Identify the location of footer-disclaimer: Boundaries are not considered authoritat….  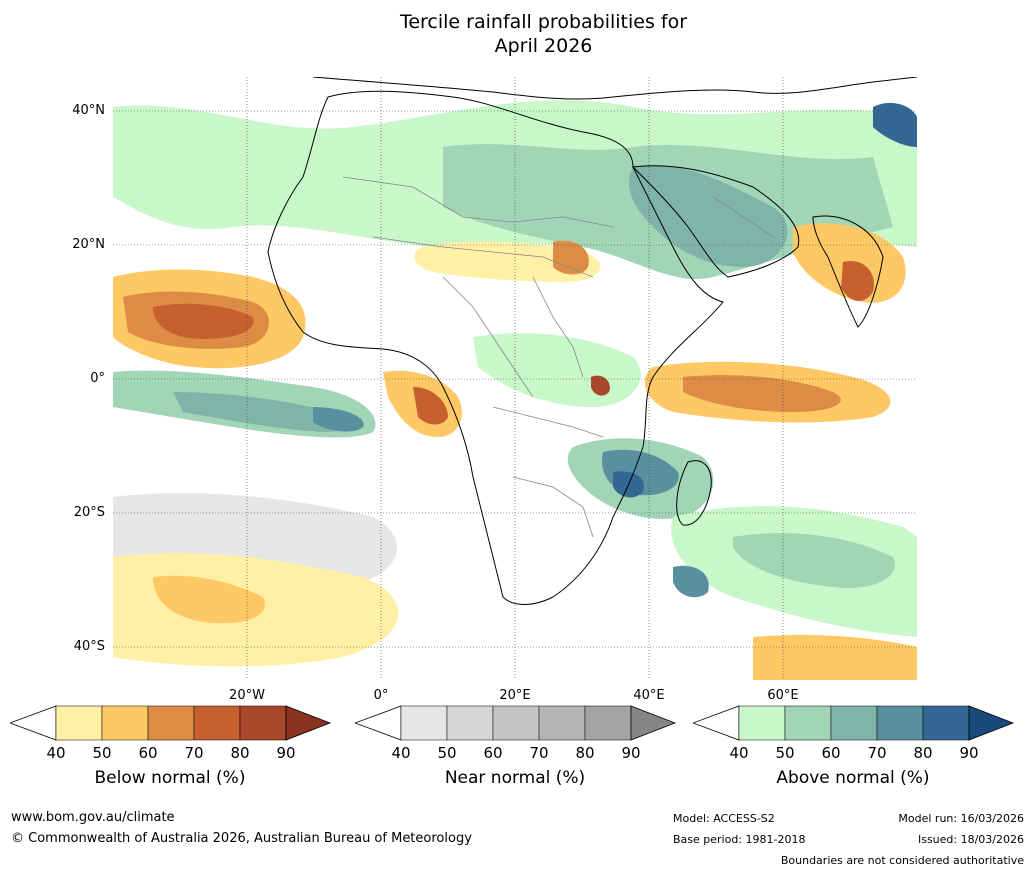
(902, 860).